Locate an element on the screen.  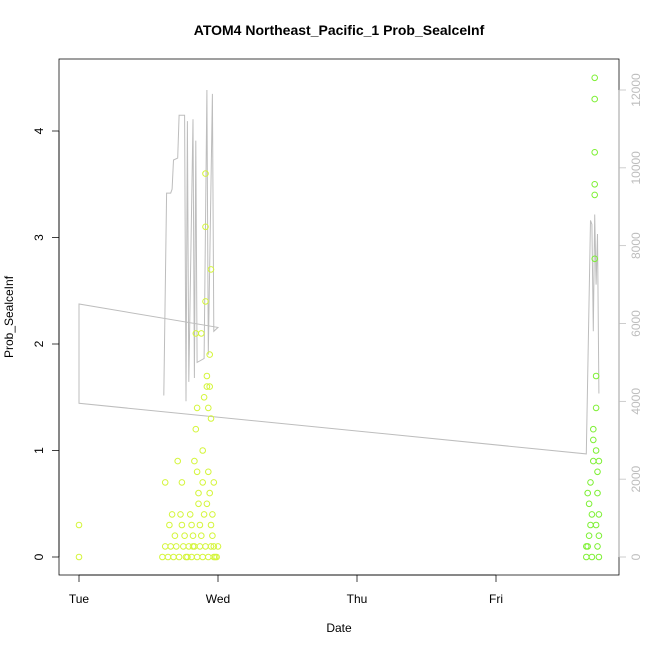
y-axis: 0 1 2 3 4 is located at coordinates (46, 343).